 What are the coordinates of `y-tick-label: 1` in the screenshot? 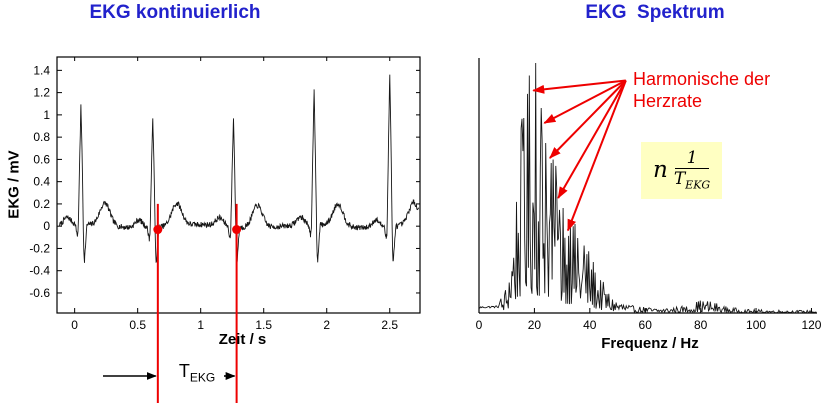 It's located at (46, 115).